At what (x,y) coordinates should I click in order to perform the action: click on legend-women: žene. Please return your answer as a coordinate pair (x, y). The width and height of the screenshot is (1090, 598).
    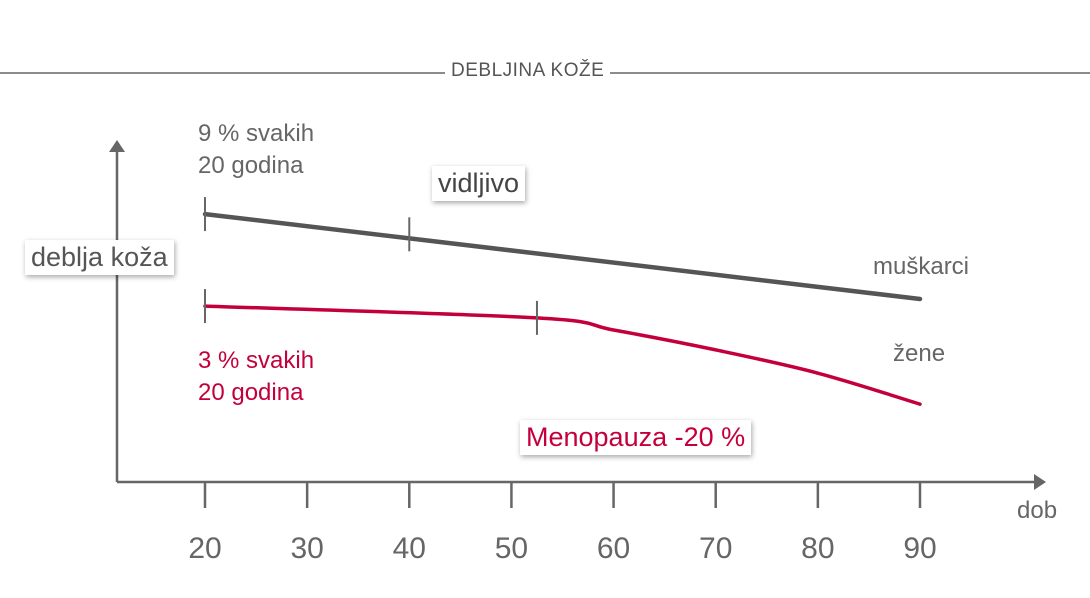
    Looking at the image, I should click on (919, 353).